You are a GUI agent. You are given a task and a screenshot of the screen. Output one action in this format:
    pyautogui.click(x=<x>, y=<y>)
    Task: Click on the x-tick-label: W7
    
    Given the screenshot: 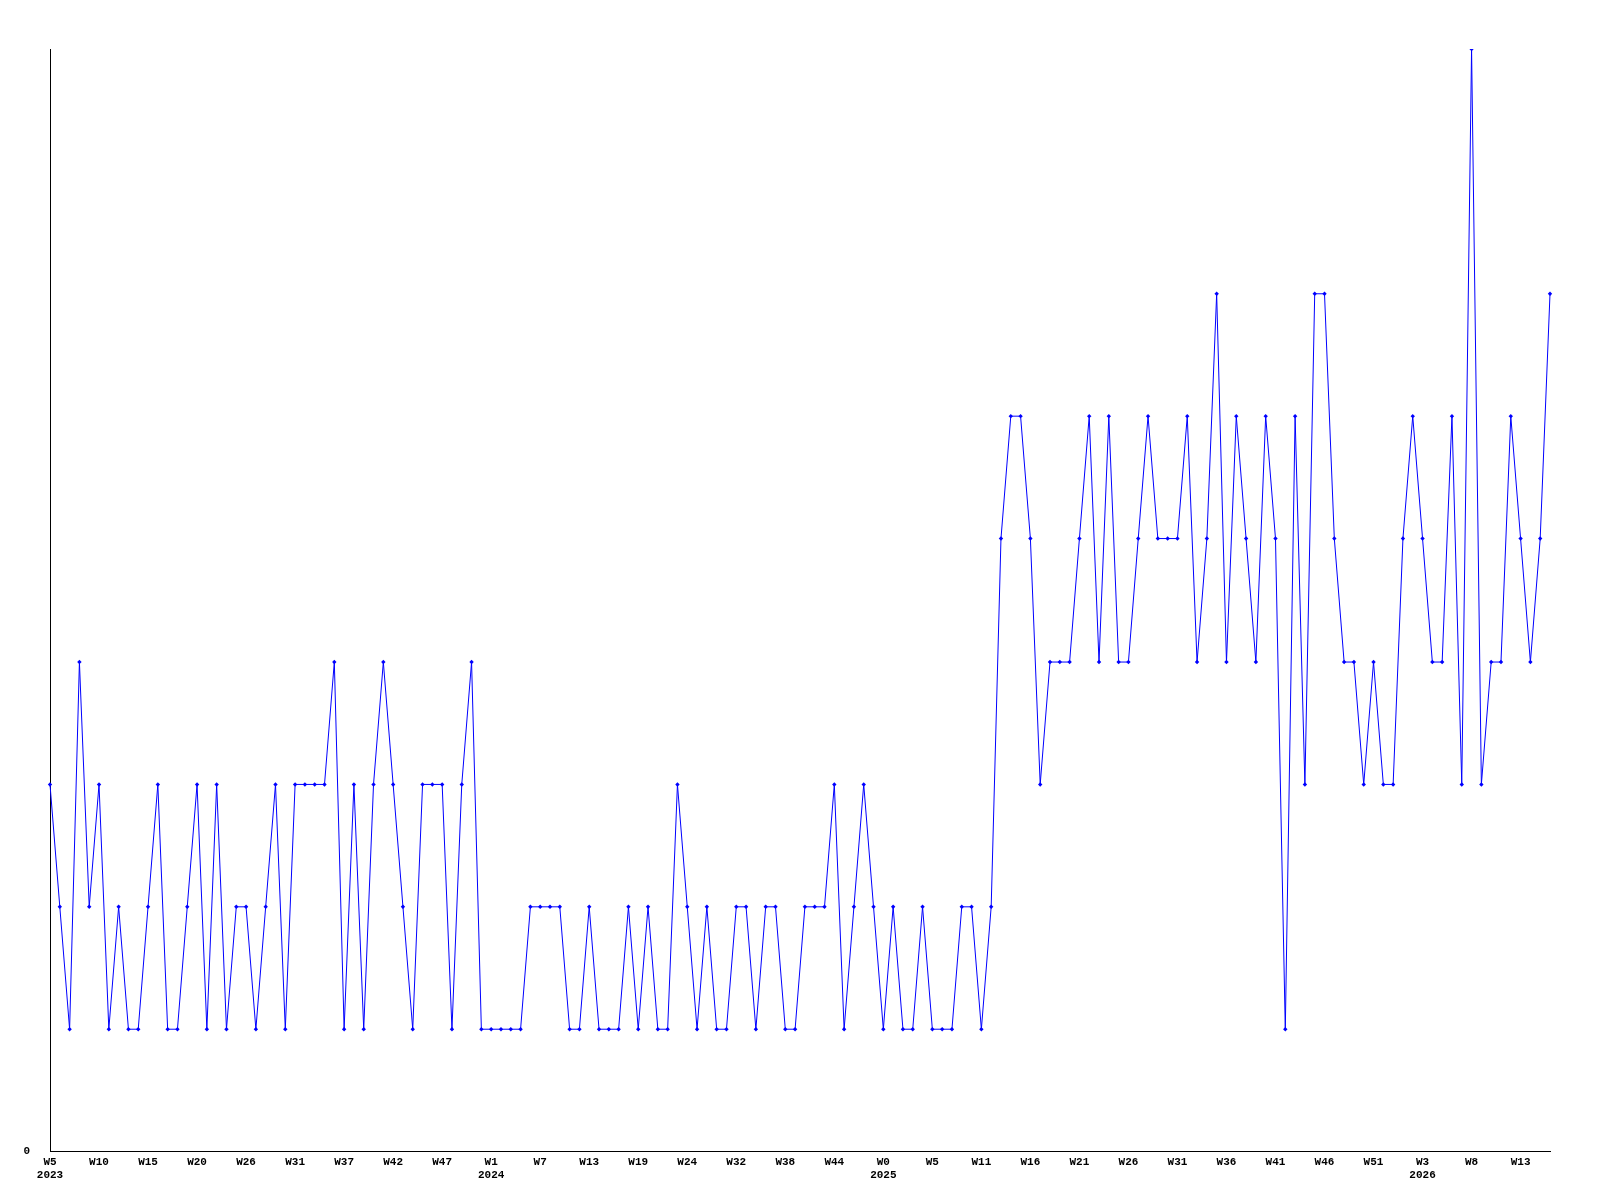 What is the action you would take?
    pyautogui.click(x=540, y=1161)
    